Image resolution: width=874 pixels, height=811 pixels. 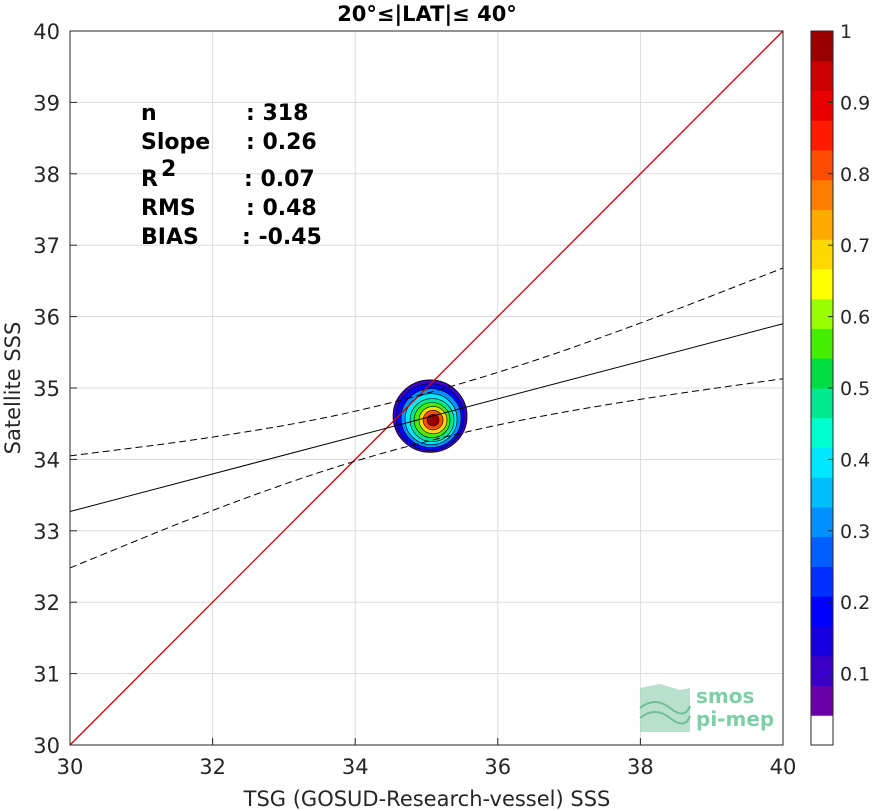 What do you see at coordinates (168, 169) in the screenshot?
I see `stat-superscript: 2` at bounding box center [168, 169].